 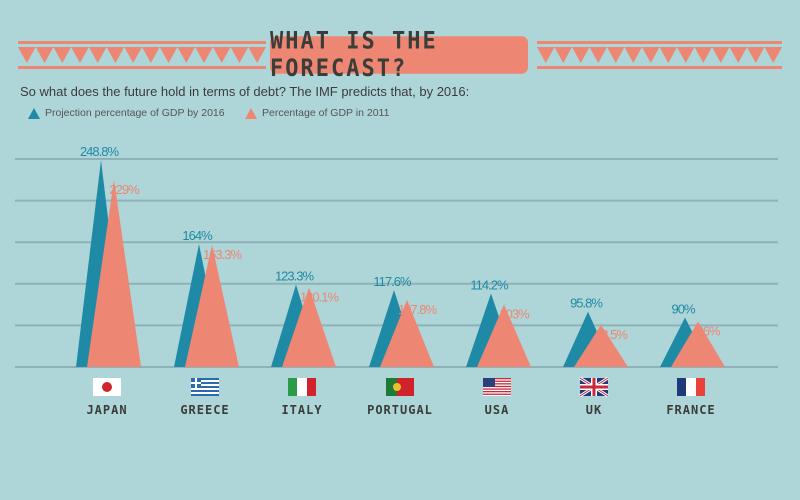 I want to click on uk-flag-icon, so click(x=594, y=387).